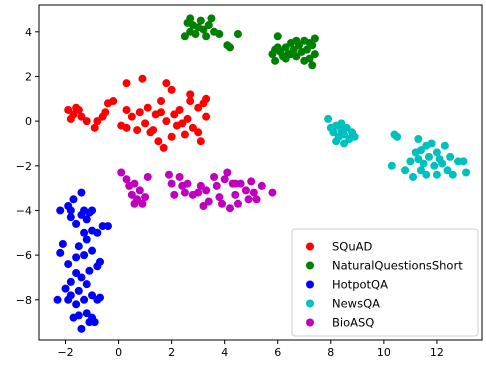 The width and height of the screenshot is (486, 365). I want to click on y-tick-label: 0, so click(28, 121).